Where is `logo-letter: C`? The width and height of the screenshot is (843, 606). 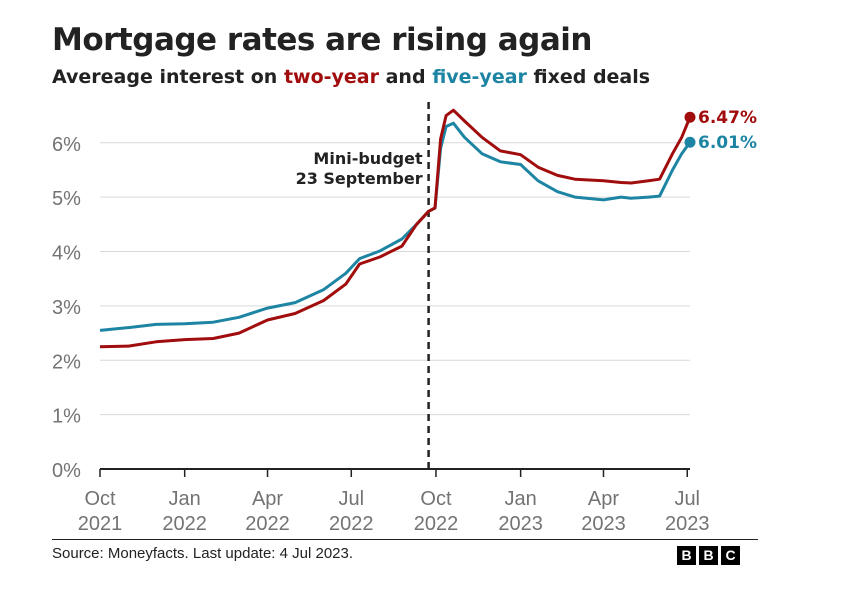
logo-letter: C is located at coordinates (730, 555).